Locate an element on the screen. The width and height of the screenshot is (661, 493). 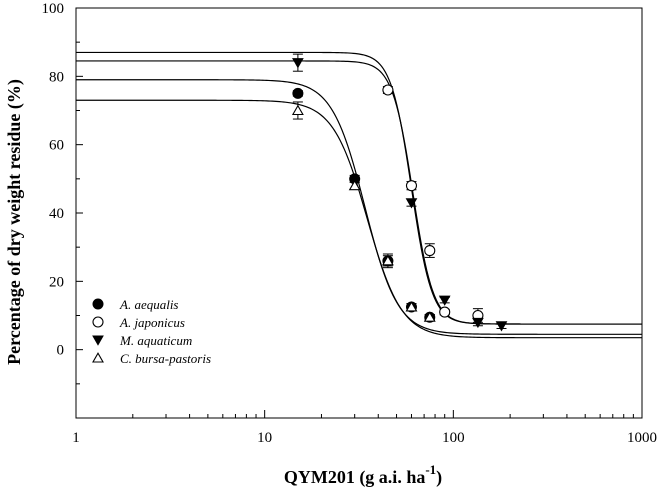
y-axis-title: Percentage of dry weight residue (%) is located at coordinates (14, 222).